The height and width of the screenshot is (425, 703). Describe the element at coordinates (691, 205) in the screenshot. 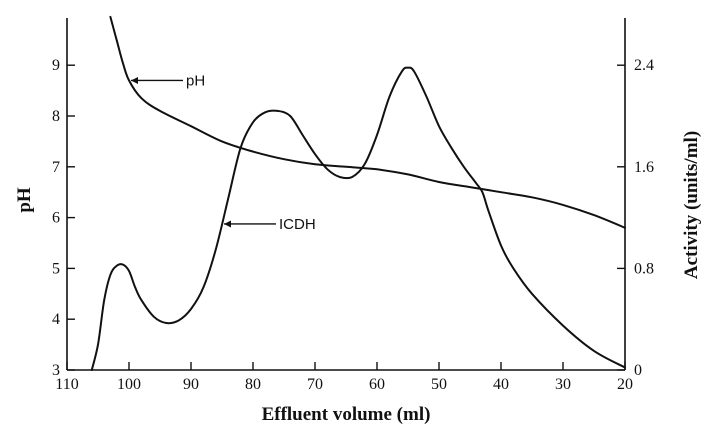

I see `y-axis-right-label: Activity (units/ml)` at that location.